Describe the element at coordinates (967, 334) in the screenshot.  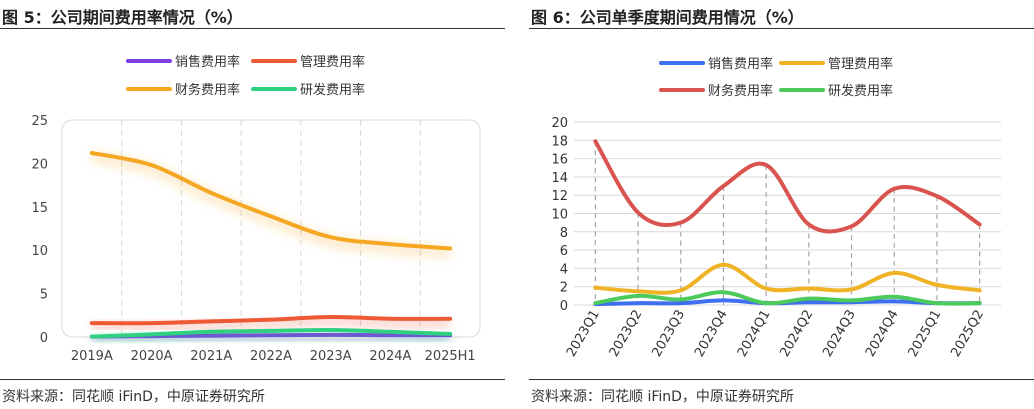
I see `x-tick-label: 2025Q2` at that location.